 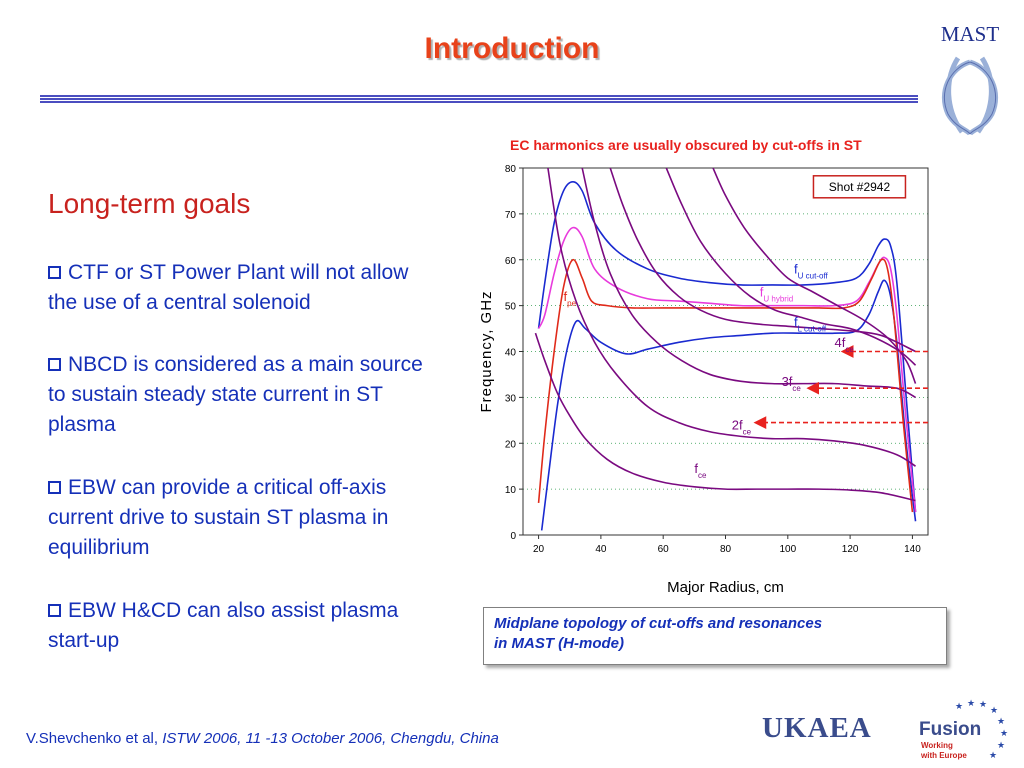 What do you see at coordinates (223, 625) in the screenshot?
I see `bullet-text-4: EBW H&CD can also assist plasma start-up` at bounding box center [223, 625].